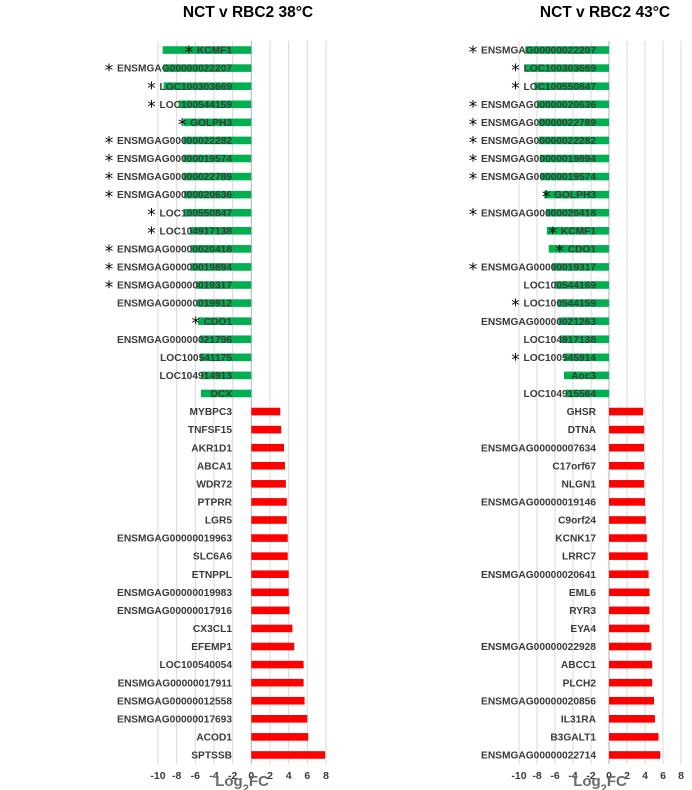  What do you see at coordinates (582, 412) in the screenshot?
I see `category-label: GHSR` at bounding box center [582, 412].